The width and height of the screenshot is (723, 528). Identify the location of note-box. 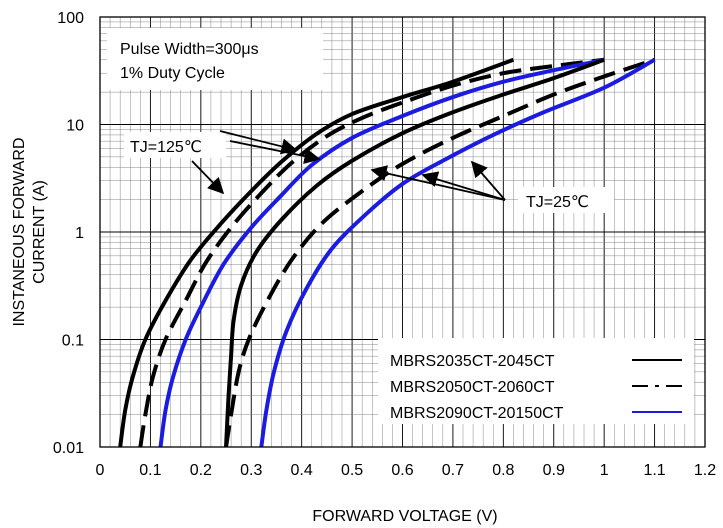
(215, 59).